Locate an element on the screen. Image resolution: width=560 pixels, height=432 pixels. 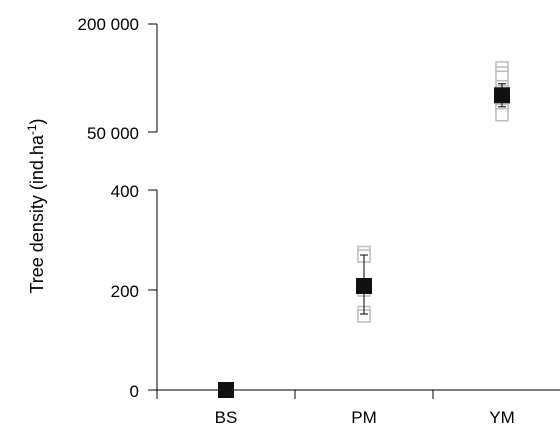
x-tick-label-pm: PM is located at coordinates (364, 417).